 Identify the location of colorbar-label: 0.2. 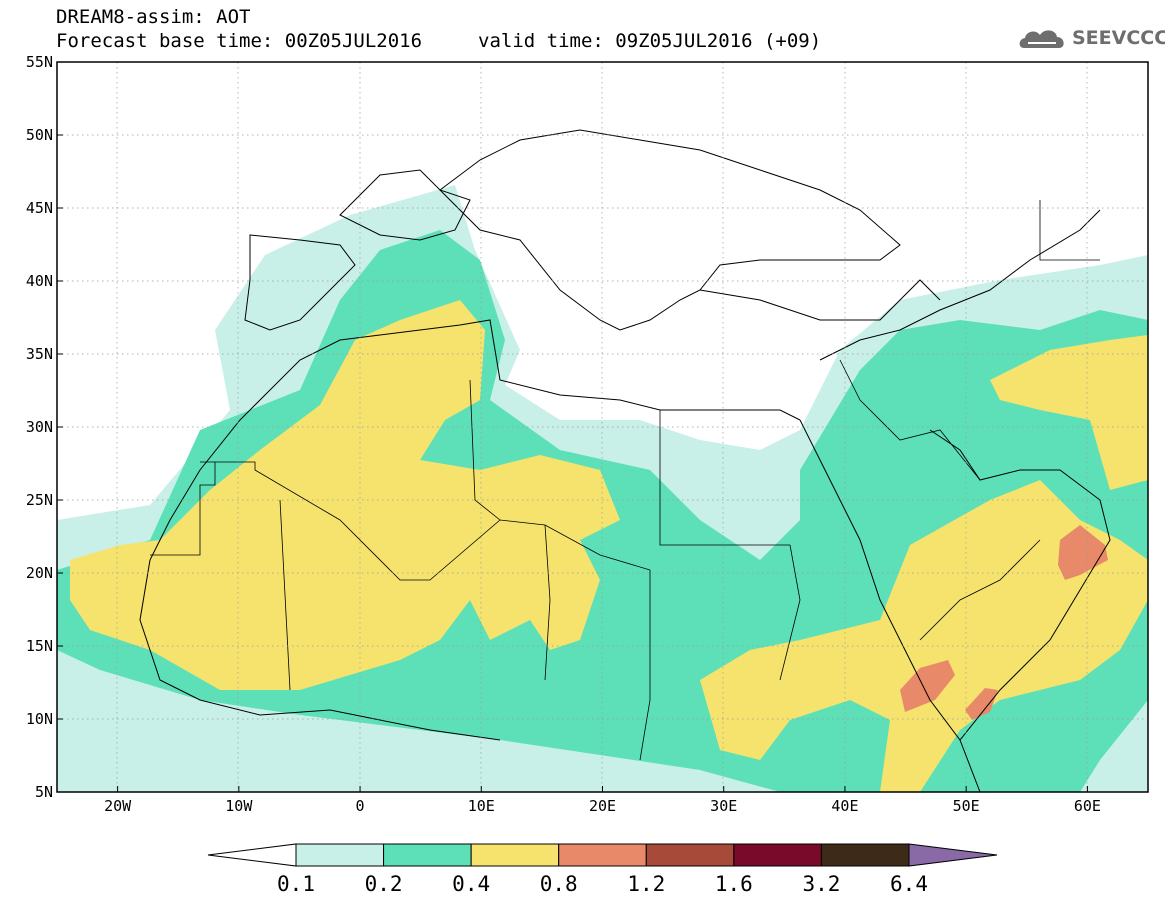
(383, 884).